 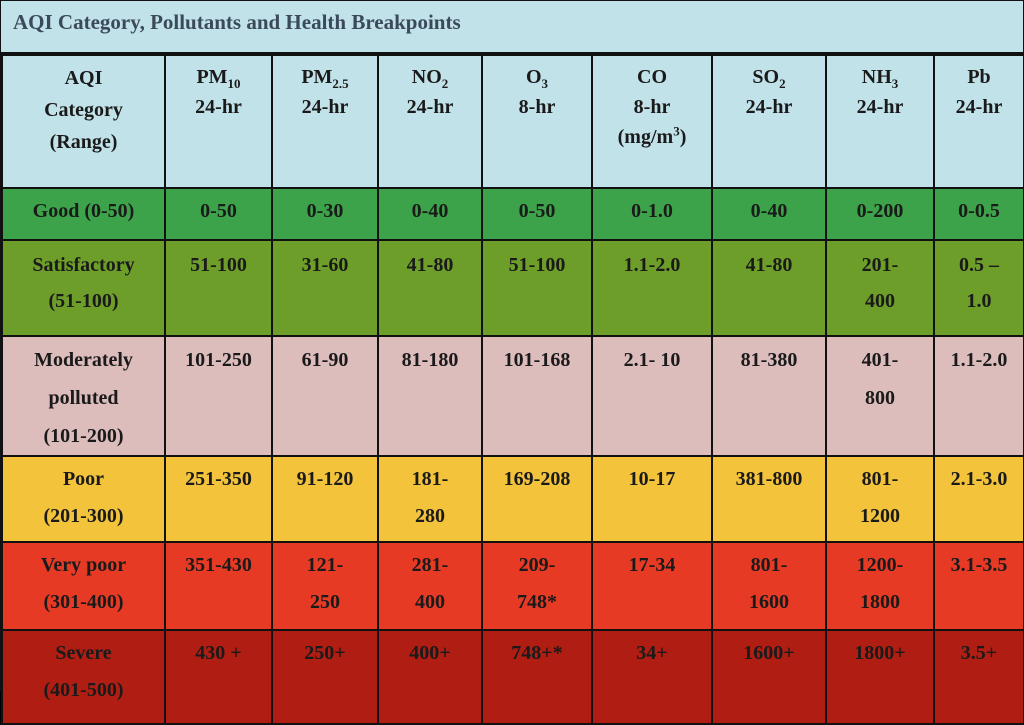 I want to click on header-co-unit: (mg/m, so click(x=645, y=137).